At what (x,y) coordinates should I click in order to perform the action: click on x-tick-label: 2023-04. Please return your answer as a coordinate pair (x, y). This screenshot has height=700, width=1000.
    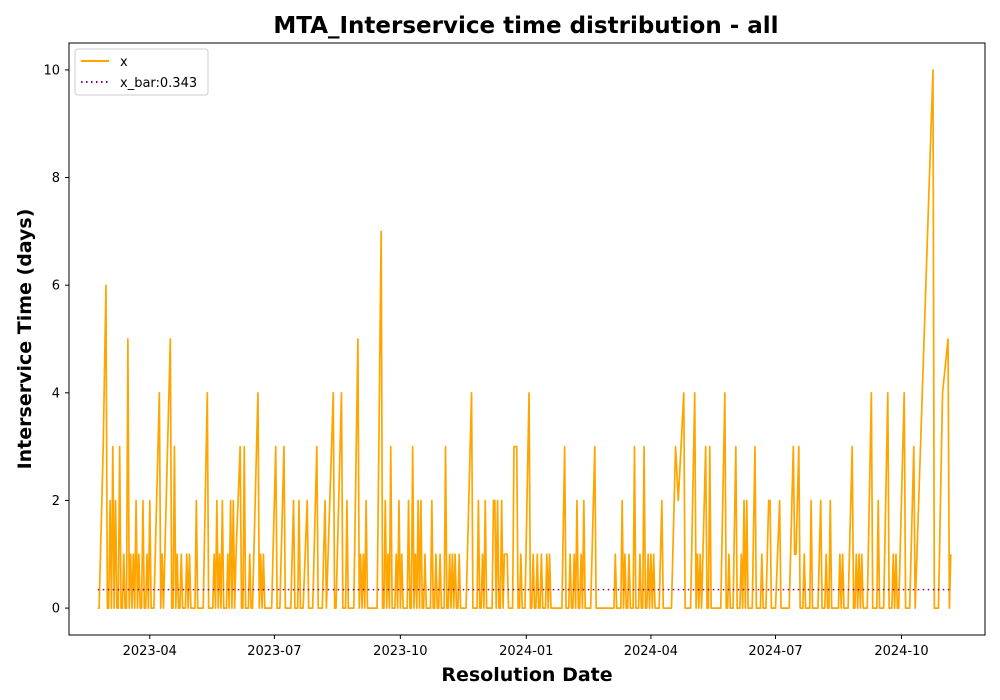
    Looking at the image, I should click on (150, 651).